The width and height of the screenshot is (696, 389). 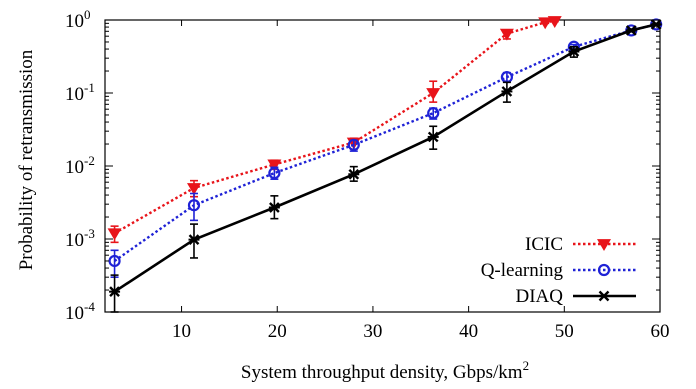 I want to click on x-tick-label: 10, so click(x=181, y=331).